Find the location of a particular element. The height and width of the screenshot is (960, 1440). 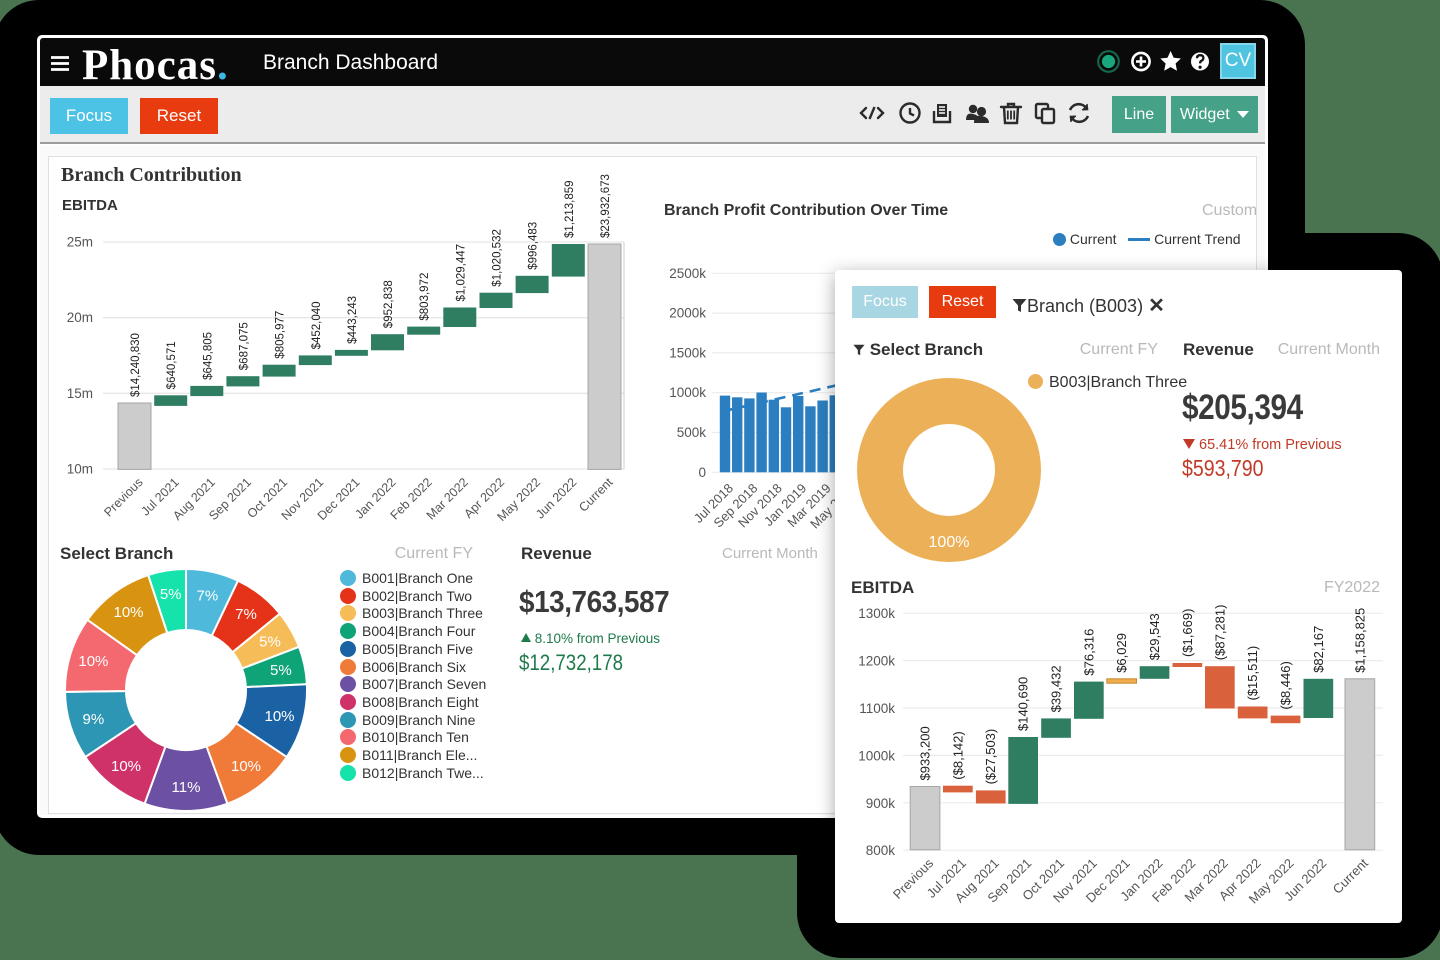

svg-text: 10m is located at coordinates (80, 469).